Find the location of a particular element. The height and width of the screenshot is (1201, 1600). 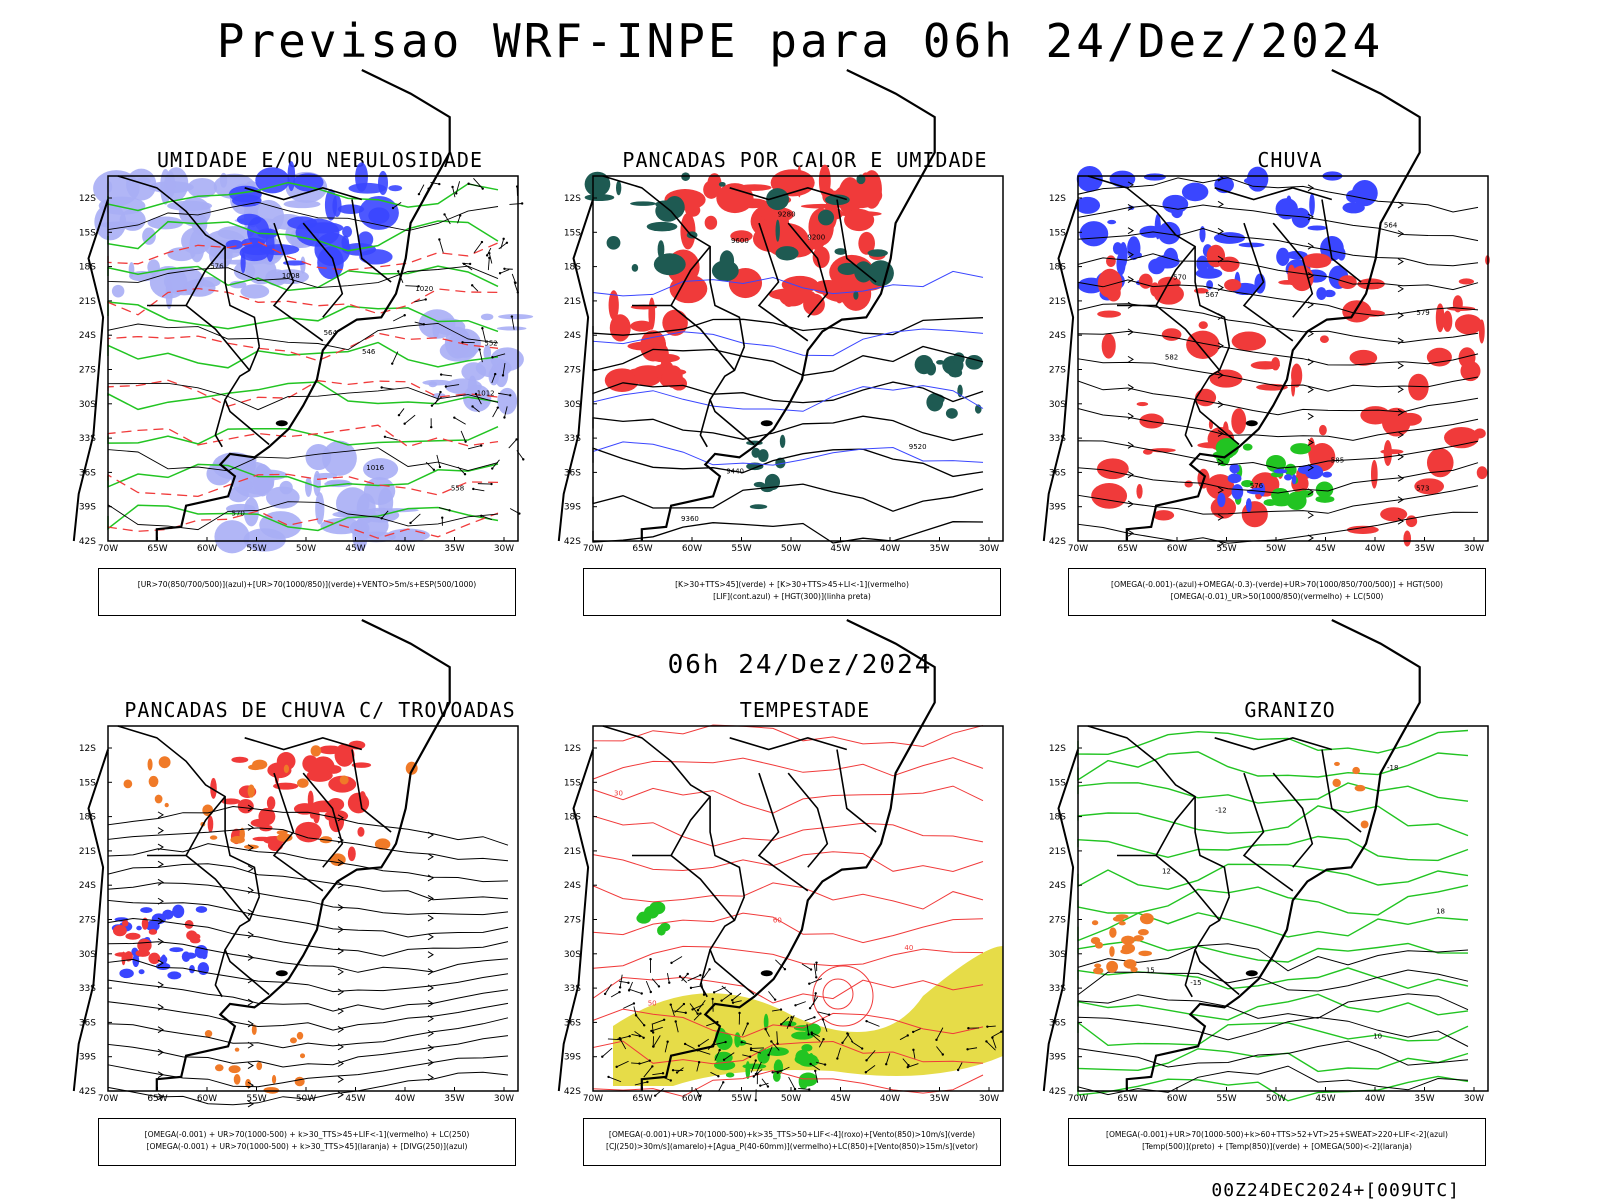

streamline is located at coordinates (308, 1016).